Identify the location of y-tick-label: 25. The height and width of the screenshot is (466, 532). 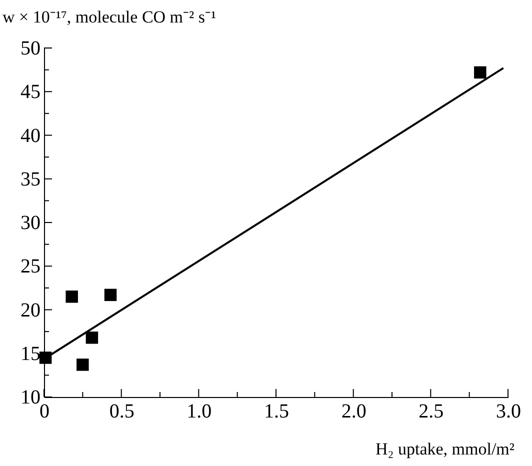
(30, 267).